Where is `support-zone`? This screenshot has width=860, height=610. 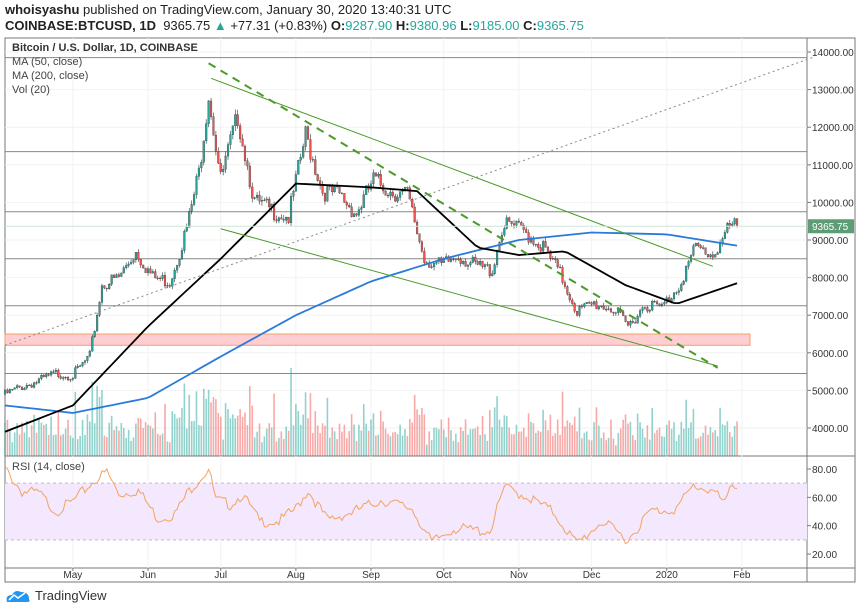 support-zone is located at coordinates (377, 339).